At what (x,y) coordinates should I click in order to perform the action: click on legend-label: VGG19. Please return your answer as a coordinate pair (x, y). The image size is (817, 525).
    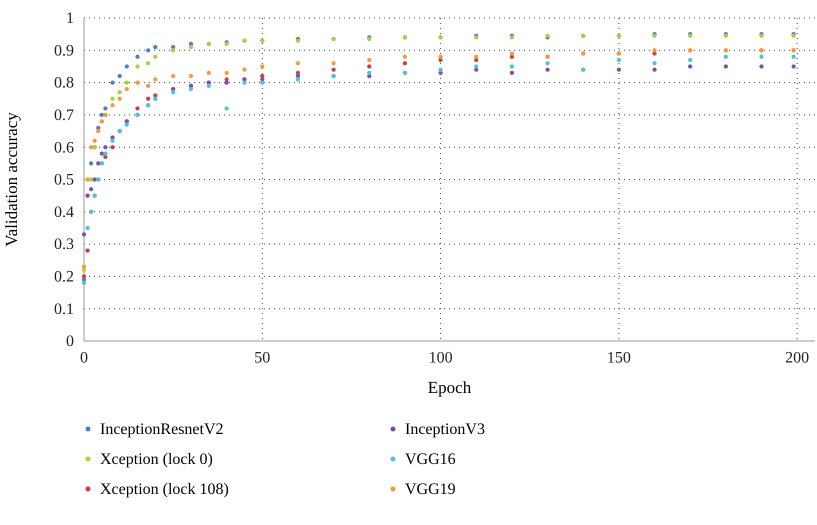
    Looking at the image, I should click on (430, 489).